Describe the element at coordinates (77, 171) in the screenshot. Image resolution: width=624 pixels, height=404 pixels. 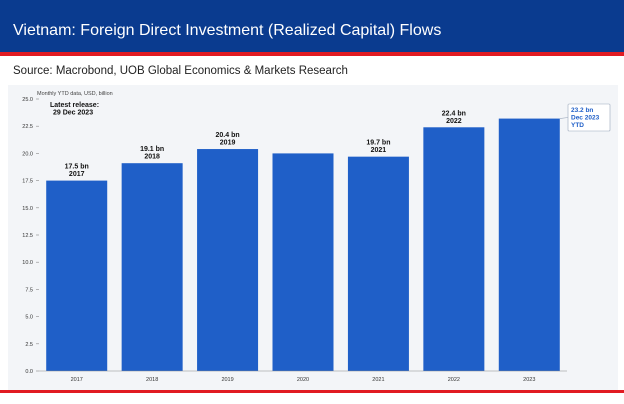
I see `bar-data-label: 17.5 bn 2017` at that location.